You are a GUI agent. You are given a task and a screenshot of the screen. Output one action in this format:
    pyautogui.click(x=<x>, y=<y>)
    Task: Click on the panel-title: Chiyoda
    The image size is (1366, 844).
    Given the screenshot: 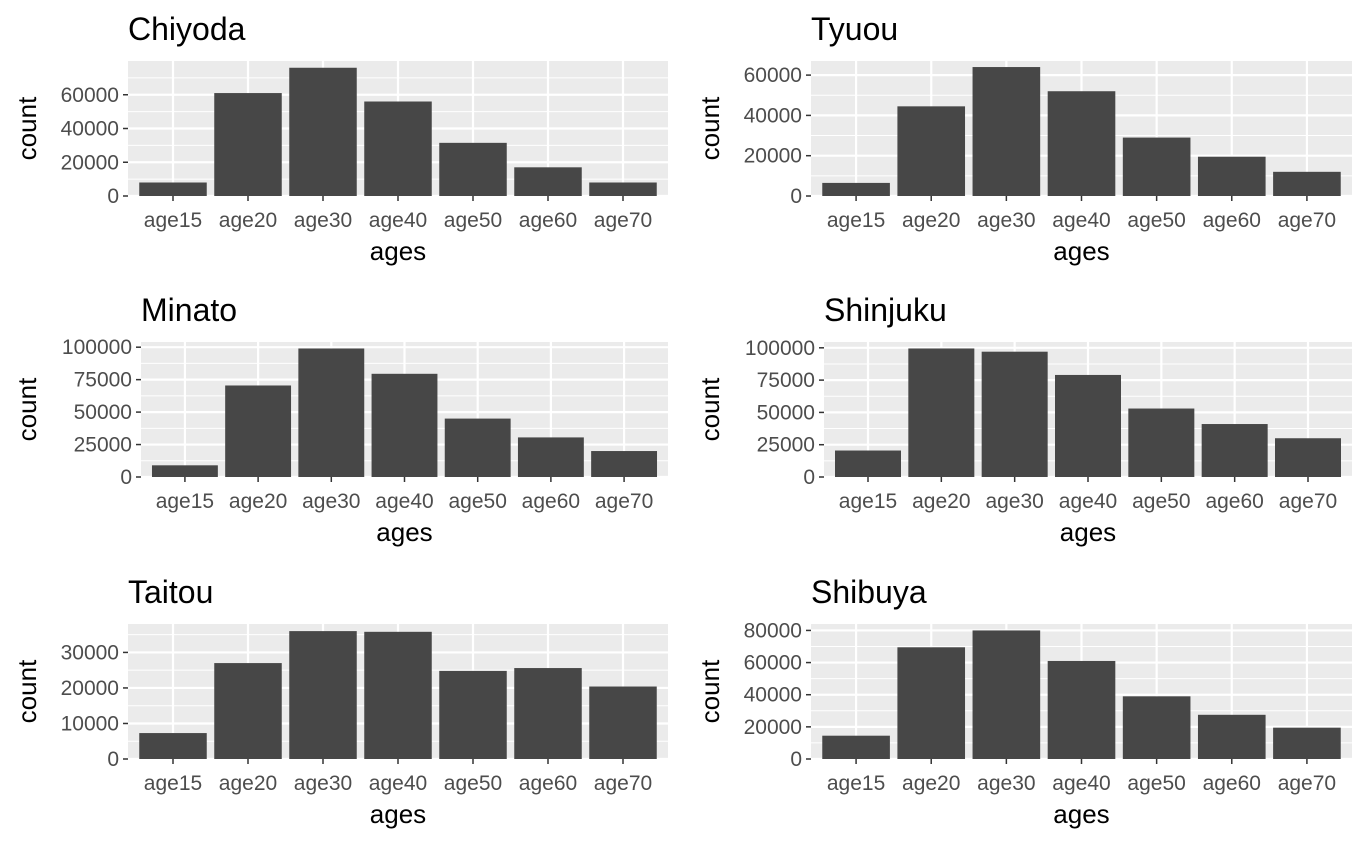 What is the action you would take?
    pyautogui.click(x=187, y=29)
    